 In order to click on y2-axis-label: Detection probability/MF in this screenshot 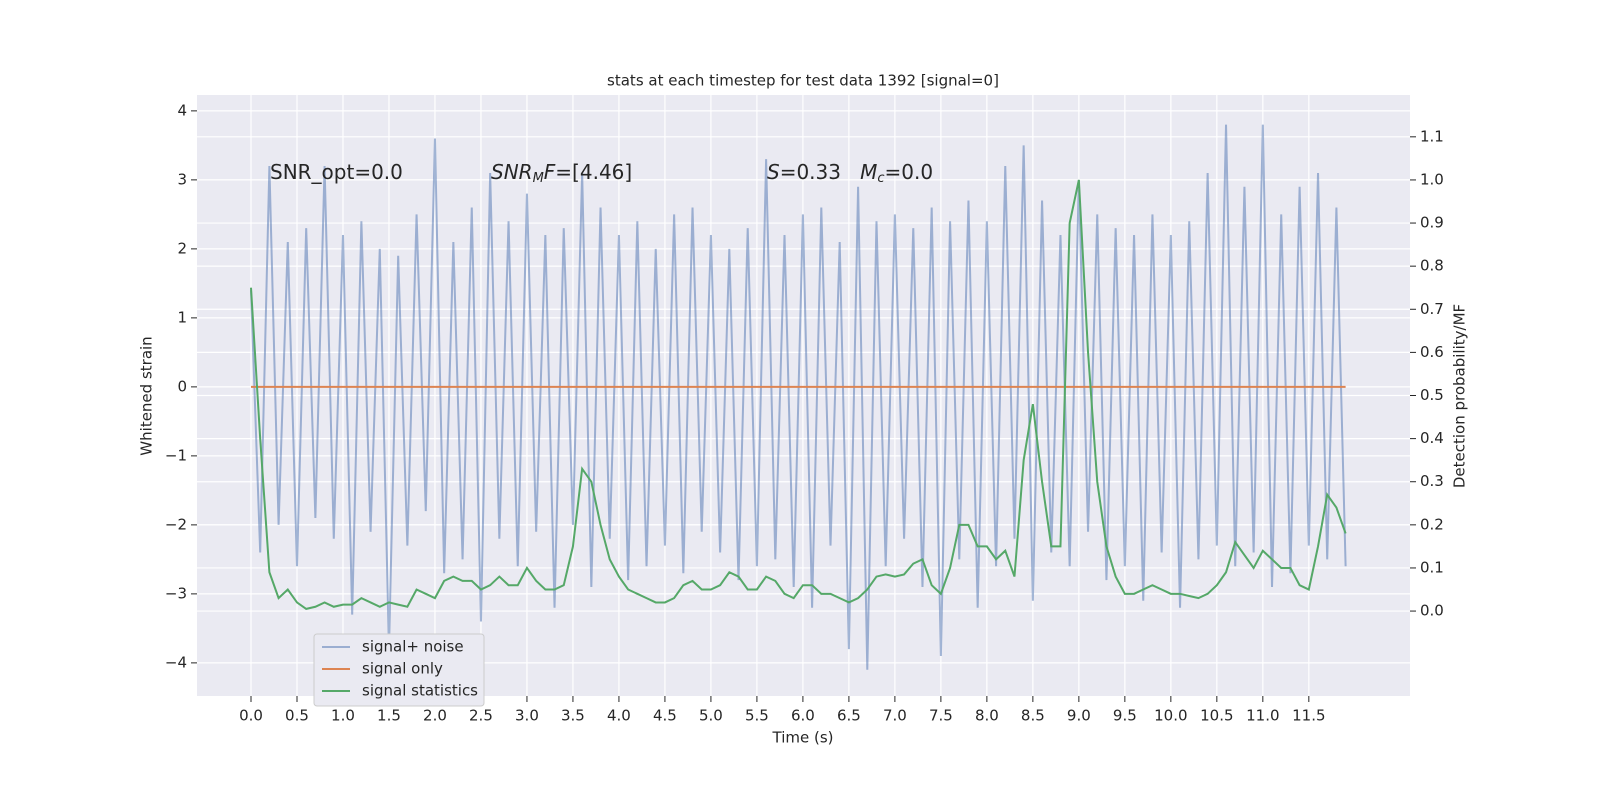, I will do `click(1460, 396)`.